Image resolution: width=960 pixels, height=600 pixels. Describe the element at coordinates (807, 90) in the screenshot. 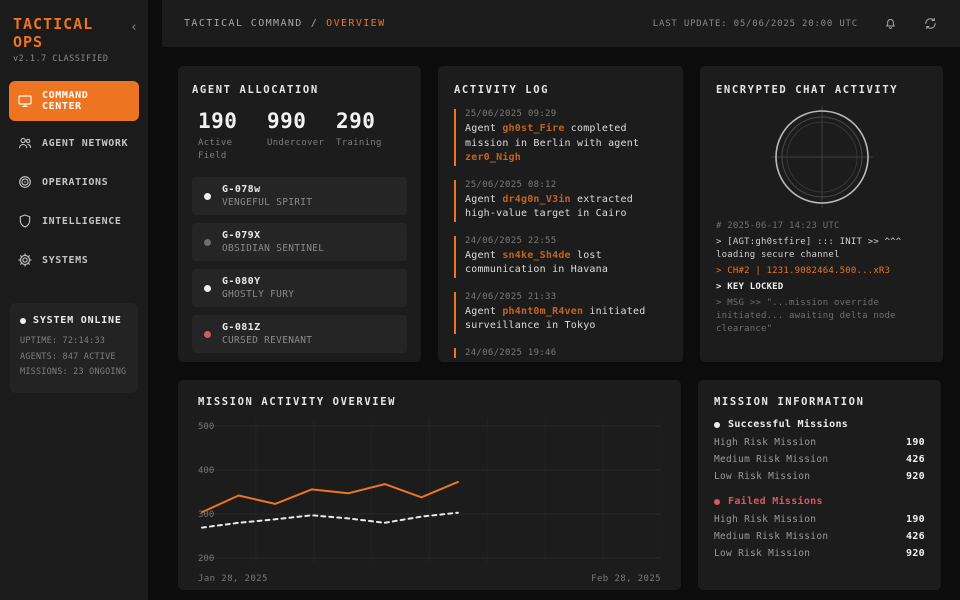

I see `encrypted-chat-title: ENCRYPTED CHAT ACTIVITY` at that location.